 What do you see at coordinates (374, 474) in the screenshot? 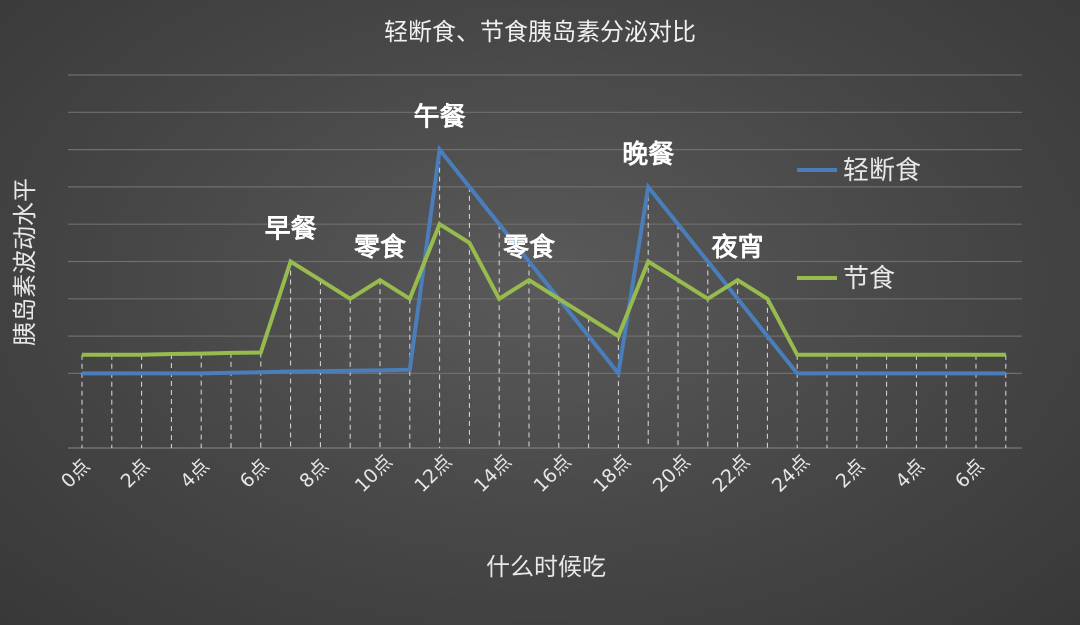
I see `x-tick-label-5: 10点` at bounding box center [374, 474].